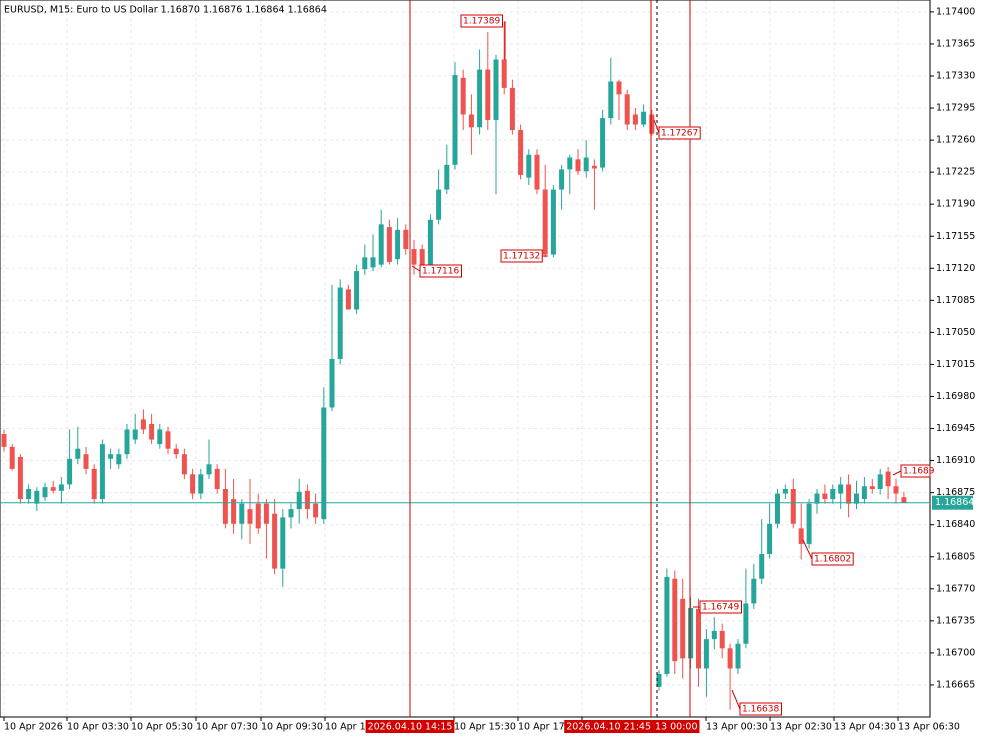  I want to click on x-tick-label: 13 Apr 02:30, so click(801, 727).